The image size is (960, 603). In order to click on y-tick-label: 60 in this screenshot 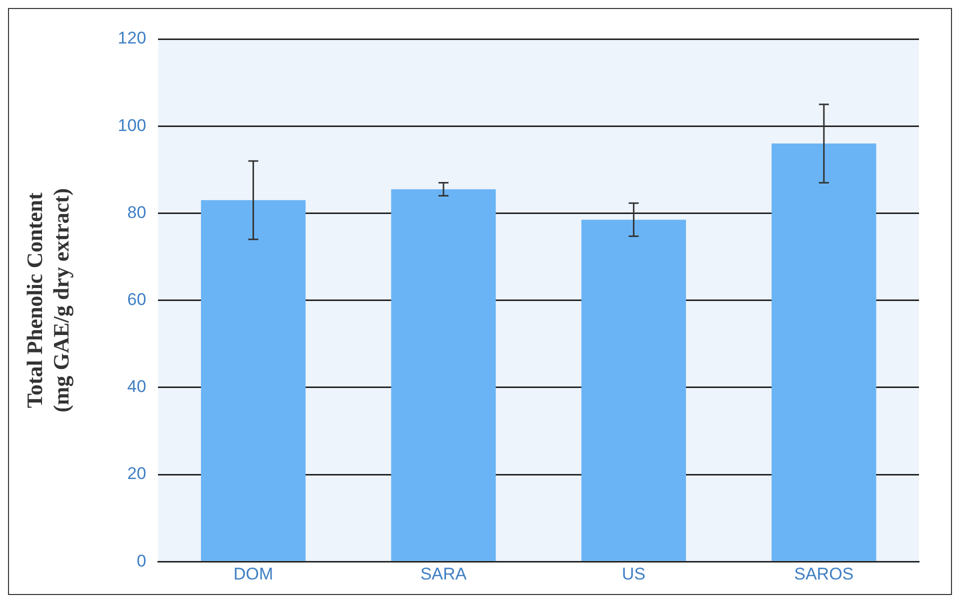, I will do `click(136, 299)`.